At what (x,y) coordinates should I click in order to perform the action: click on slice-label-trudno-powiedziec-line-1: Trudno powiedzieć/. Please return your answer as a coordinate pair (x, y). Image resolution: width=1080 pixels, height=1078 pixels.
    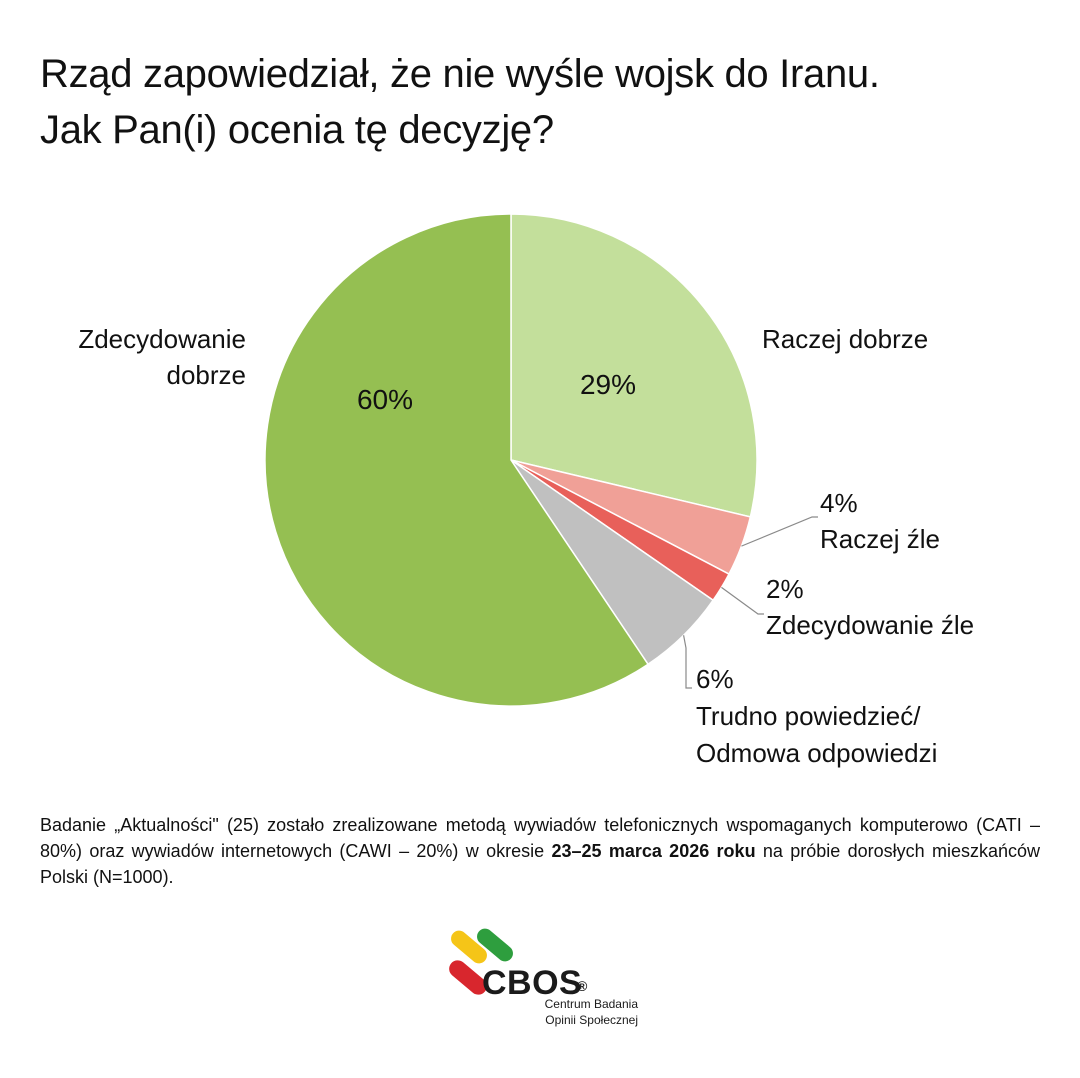
    Looking at the image, I should click on (808, 716).